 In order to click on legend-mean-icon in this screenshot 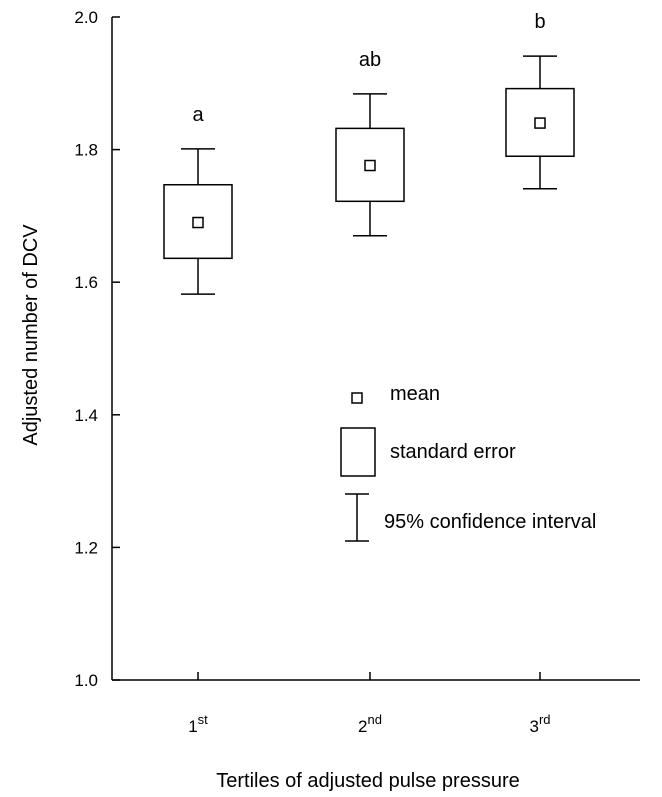, I will do `click(357, 398)`.